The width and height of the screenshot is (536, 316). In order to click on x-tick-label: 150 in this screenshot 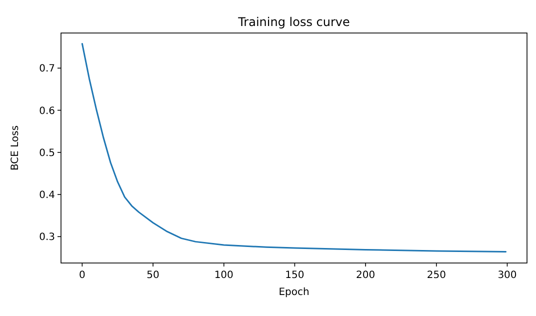, I will do `click(294, 275)`.